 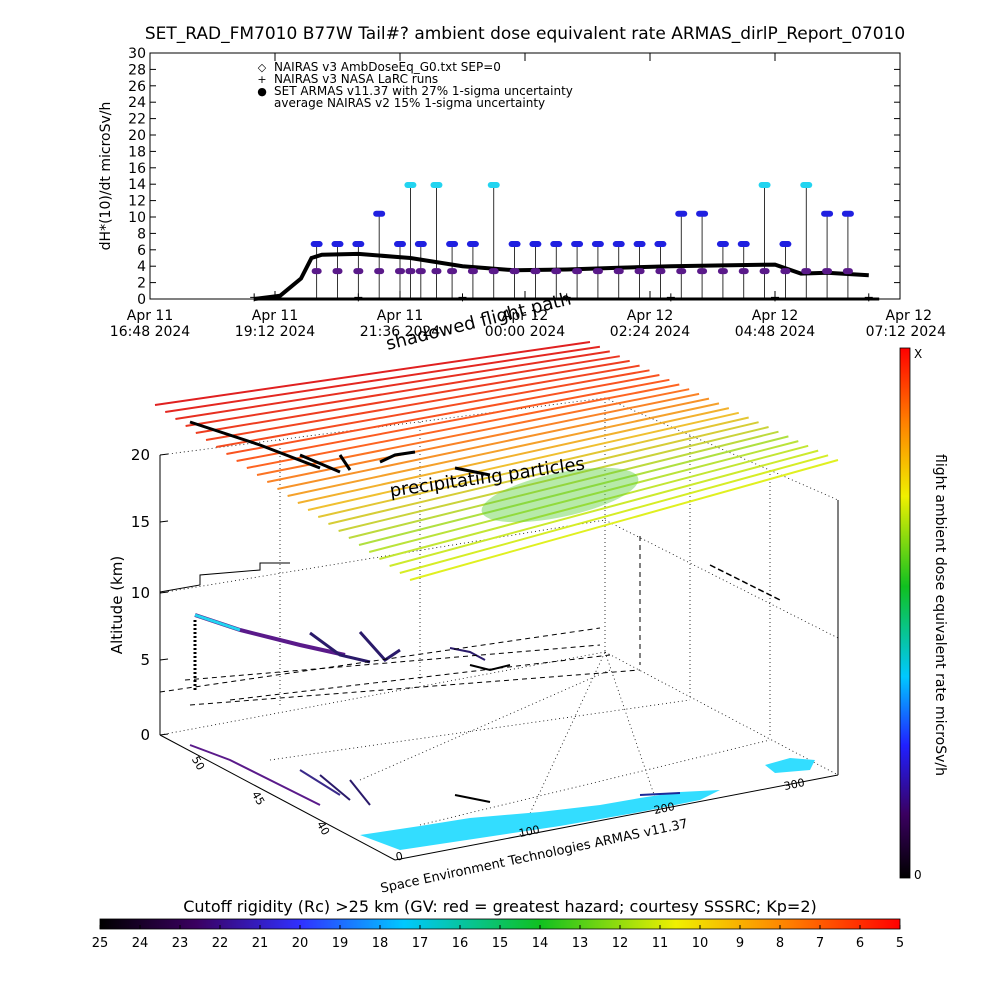 I want to click on lat-tick: 45, so click(x=258, y=798).